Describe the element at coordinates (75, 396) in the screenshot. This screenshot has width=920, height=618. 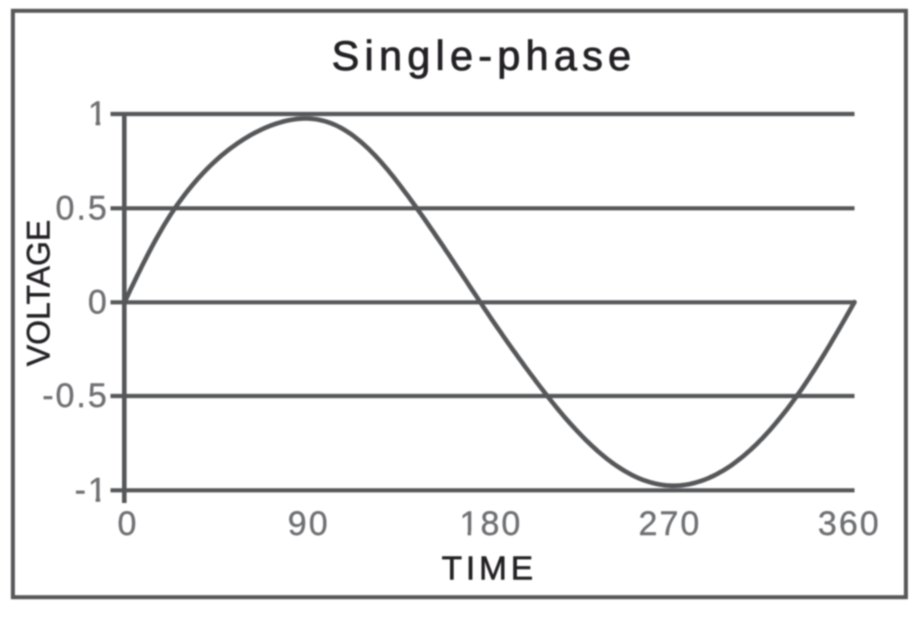
I see `svg-text: -0.5` at that location.